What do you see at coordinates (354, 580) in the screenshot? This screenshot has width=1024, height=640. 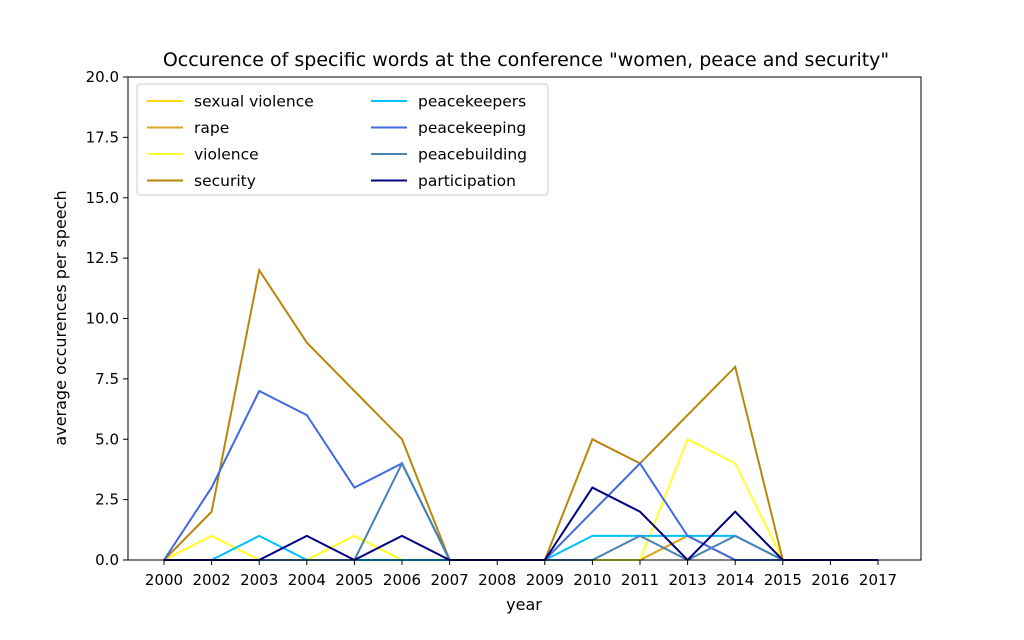 I see `x-tick-label: 2005` at bounding box center [354, 580].